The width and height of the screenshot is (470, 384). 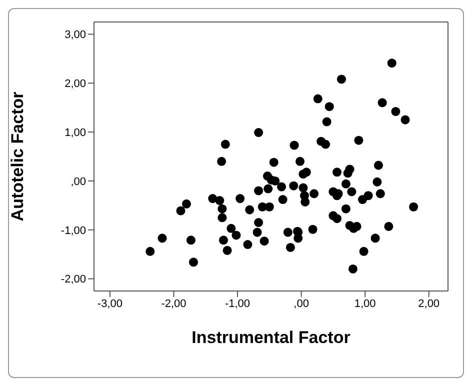 I want to click on x-axis-title: Instrumental Factor, so click(x=271, y=337).